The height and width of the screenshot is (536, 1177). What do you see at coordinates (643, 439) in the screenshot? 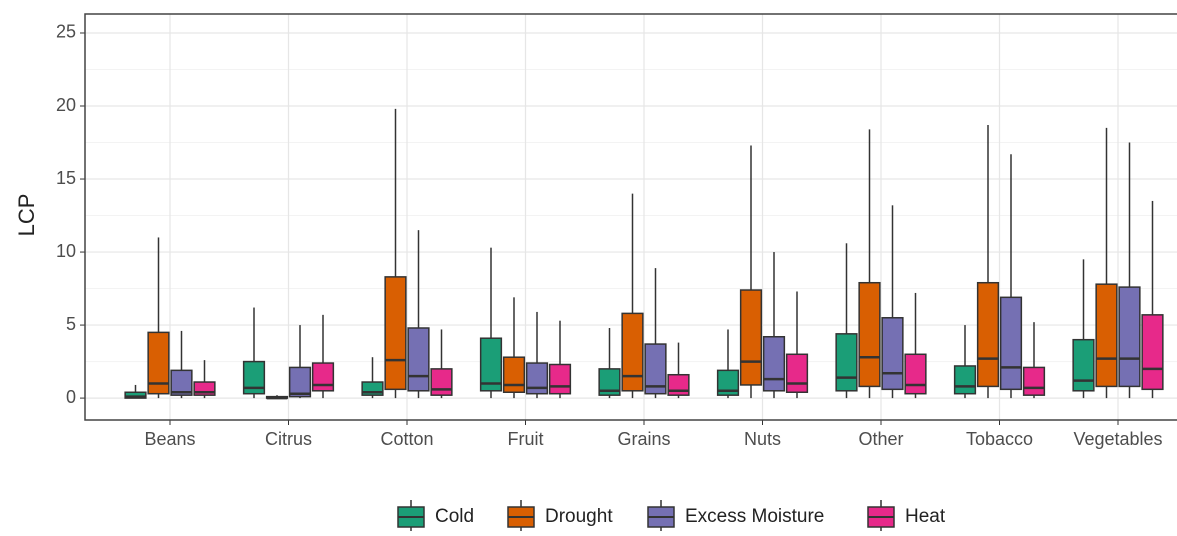
I see `x-tick-label: Grains` at bounding box center [643, 439].